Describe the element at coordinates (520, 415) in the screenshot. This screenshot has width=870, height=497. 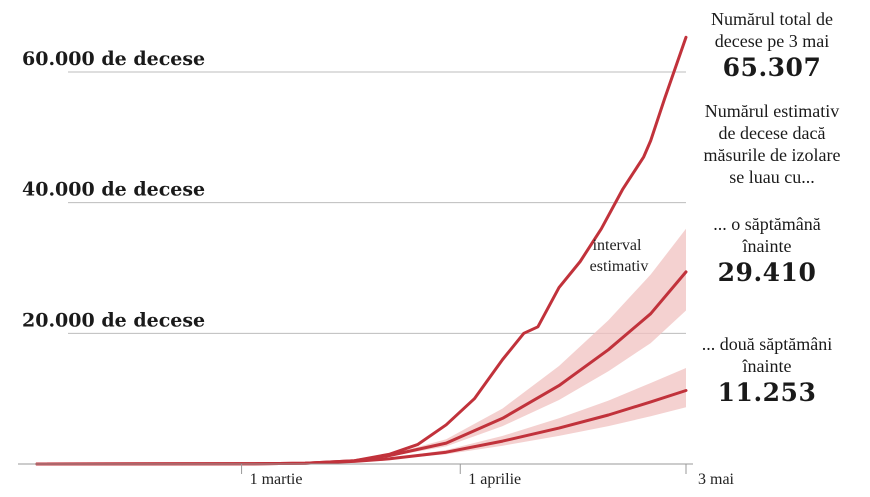
I see `confidence-band` at that location.